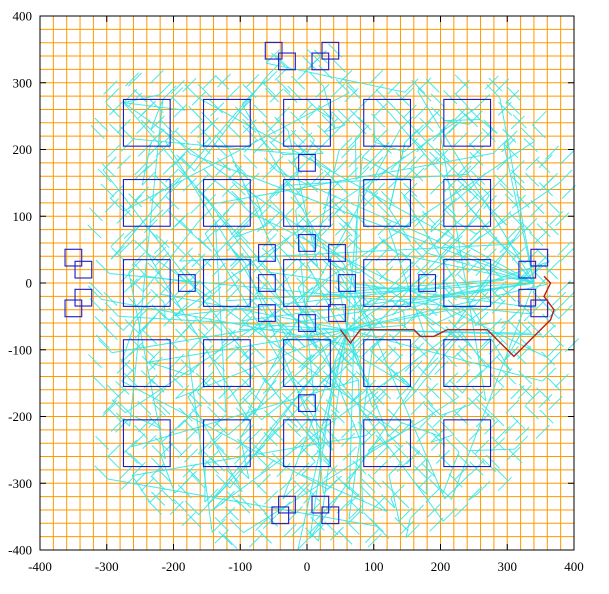 The height and width of the screenshot is (594, 609). Describe the element at coordinates (374, 566) in the screenshot. I see `x-tick-label: 100` at that location.